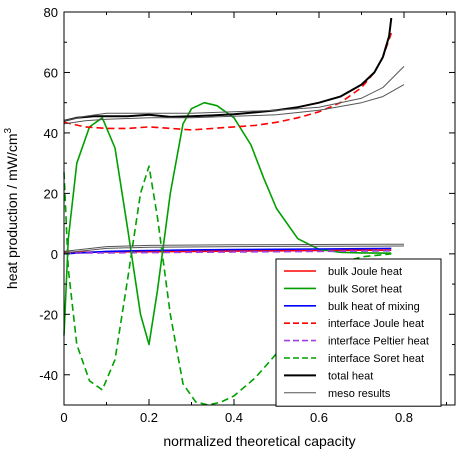  What do you see at coordinates (48, 375) in the screenshot?
I see `y-tick-label: -40` at bounding box center [48, 375].